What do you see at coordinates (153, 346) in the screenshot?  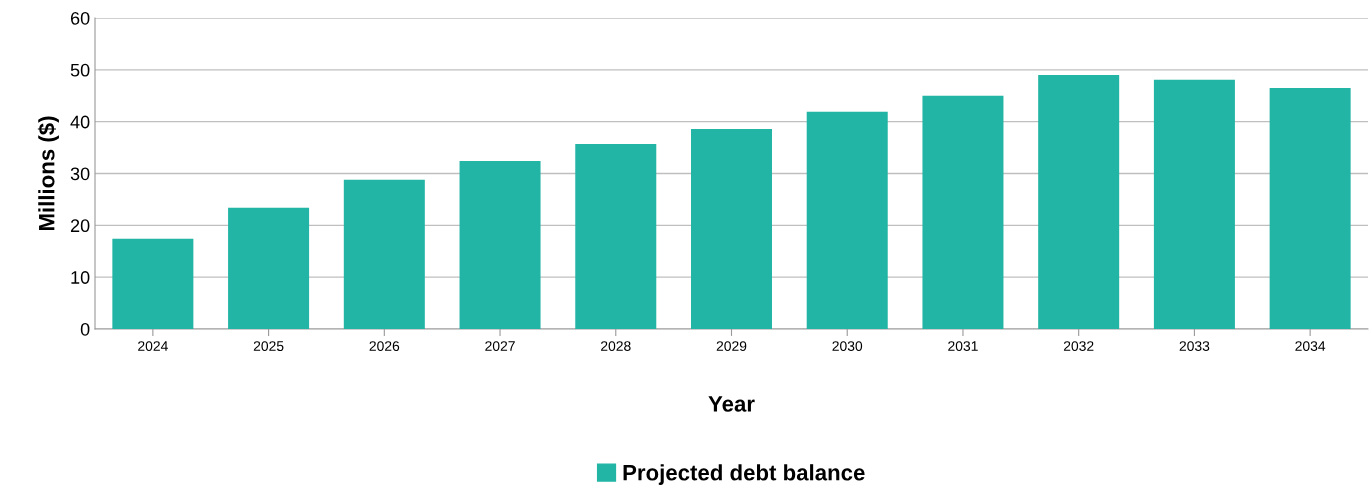 I see `x-tick-label: 2024` at bounding box center [153, 346].